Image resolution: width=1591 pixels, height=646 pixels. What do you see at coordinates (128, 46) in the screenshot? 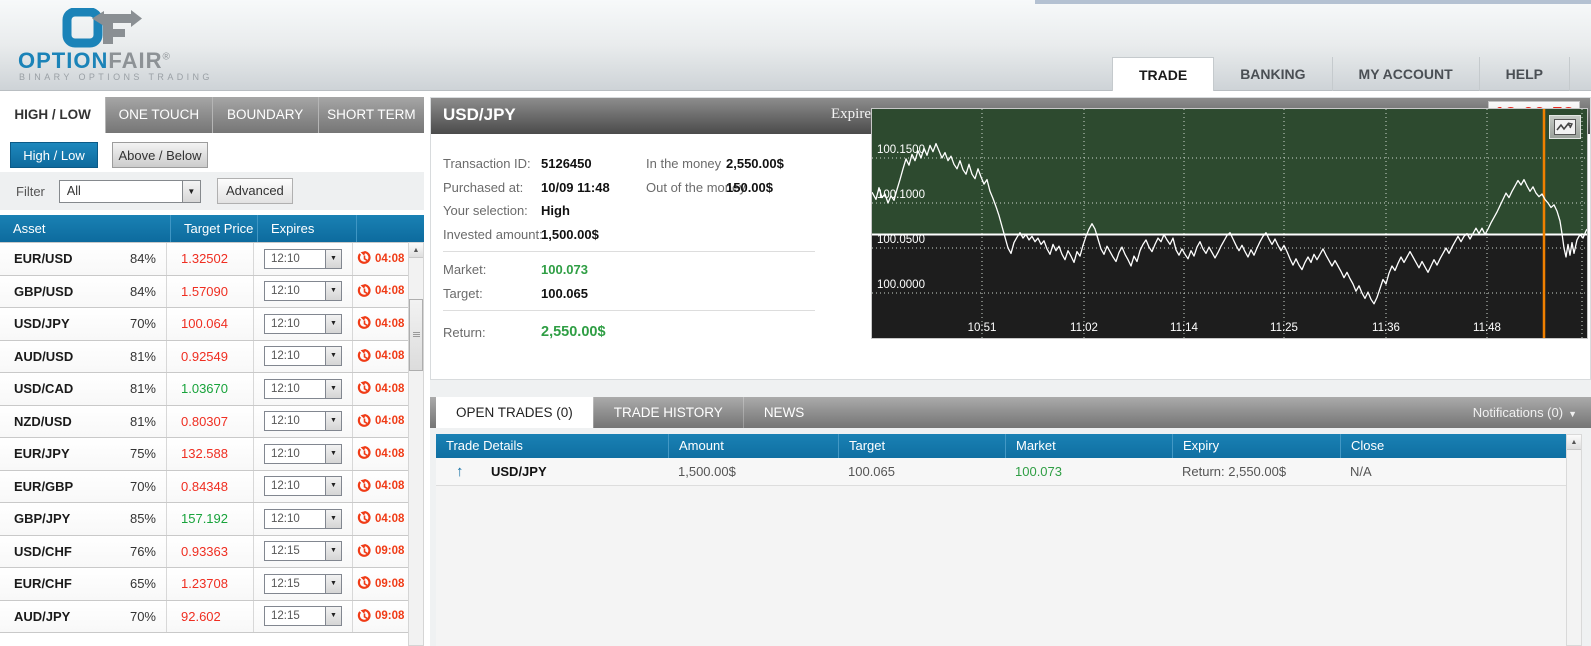
I see `optionfair-logo: OPTIONFAIR® BINARY OPTIONS TRADING` at bounding box center [128, 46].